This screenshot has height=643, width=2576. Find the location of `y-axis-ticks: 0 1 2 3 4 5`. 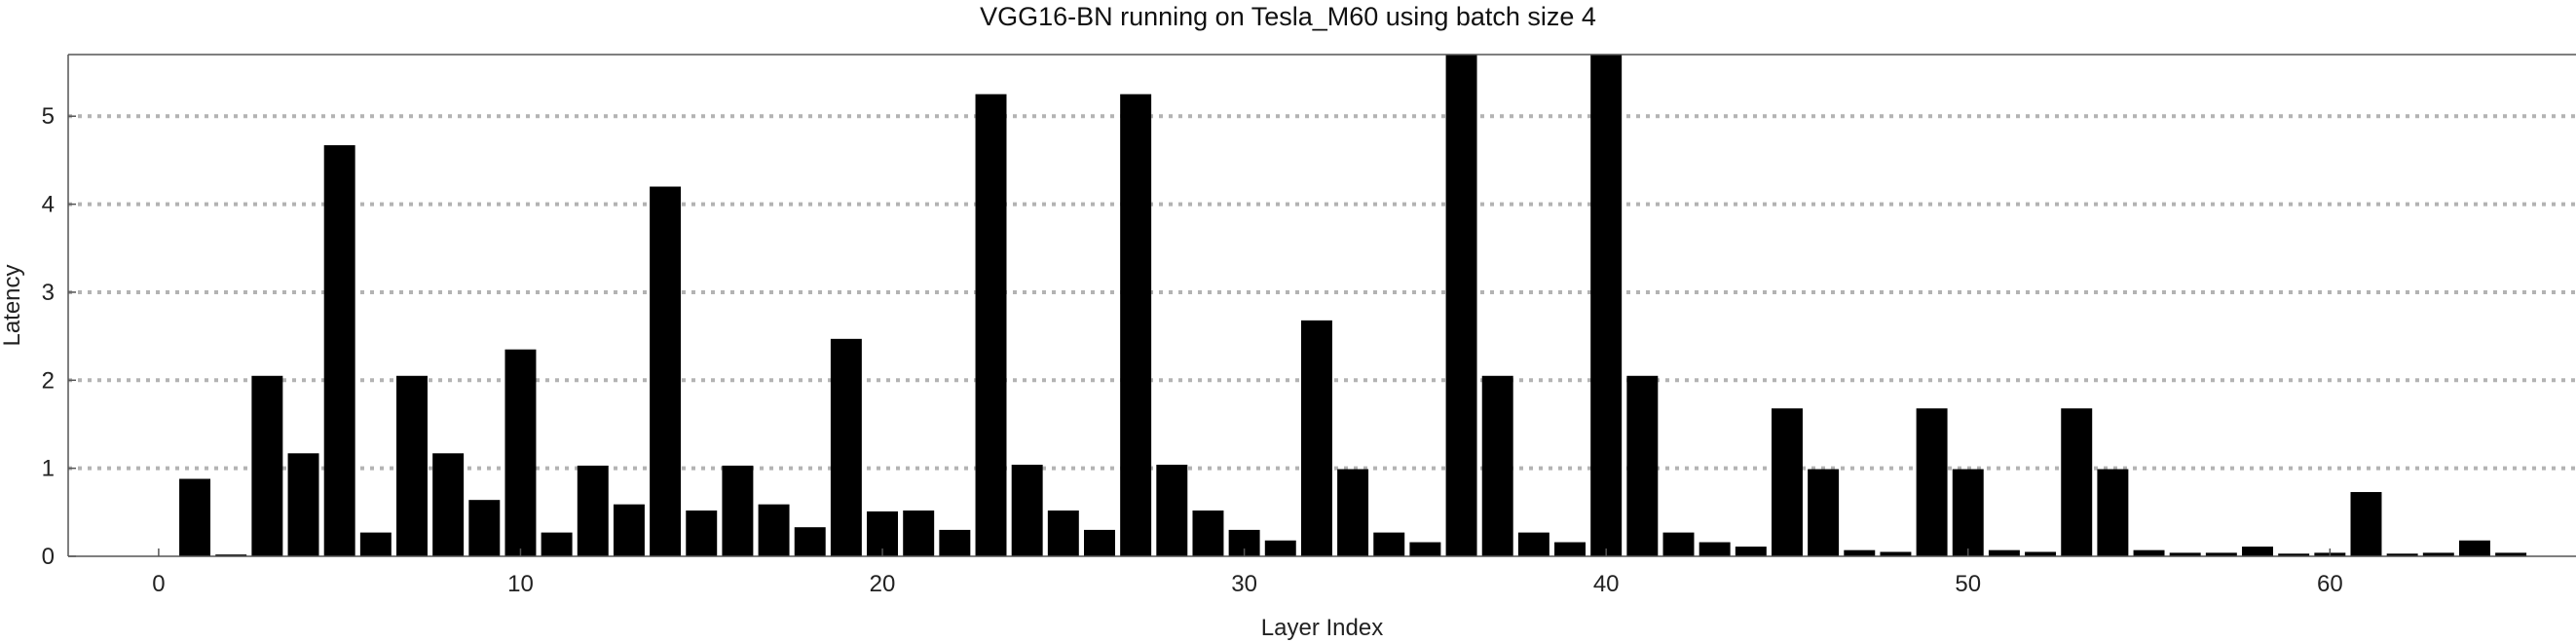

y-axis-ticks: 0 1 2 3 4 5 is located at coordinates (59, 336).